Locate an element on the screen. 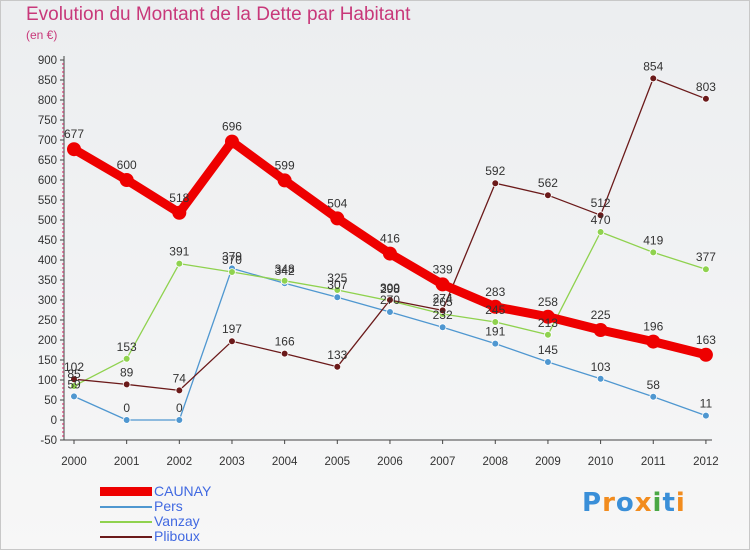 Image resolution: width=750 pixels, height=550 pixels. legend-label: Pliboux is located at coordinates (177, 536).